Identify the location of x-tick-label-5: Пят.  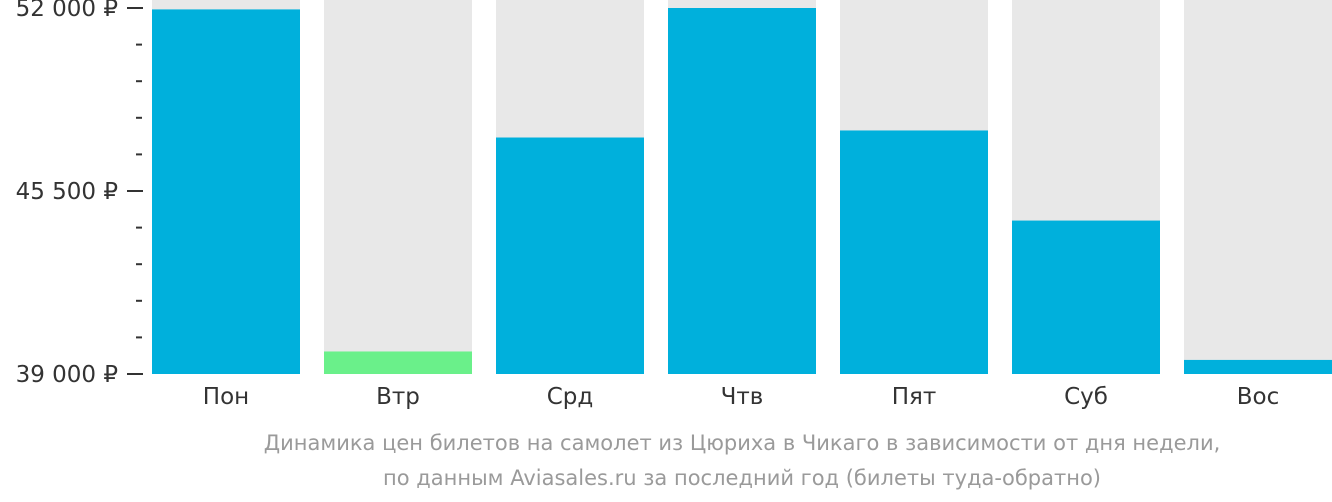
(914, 397).